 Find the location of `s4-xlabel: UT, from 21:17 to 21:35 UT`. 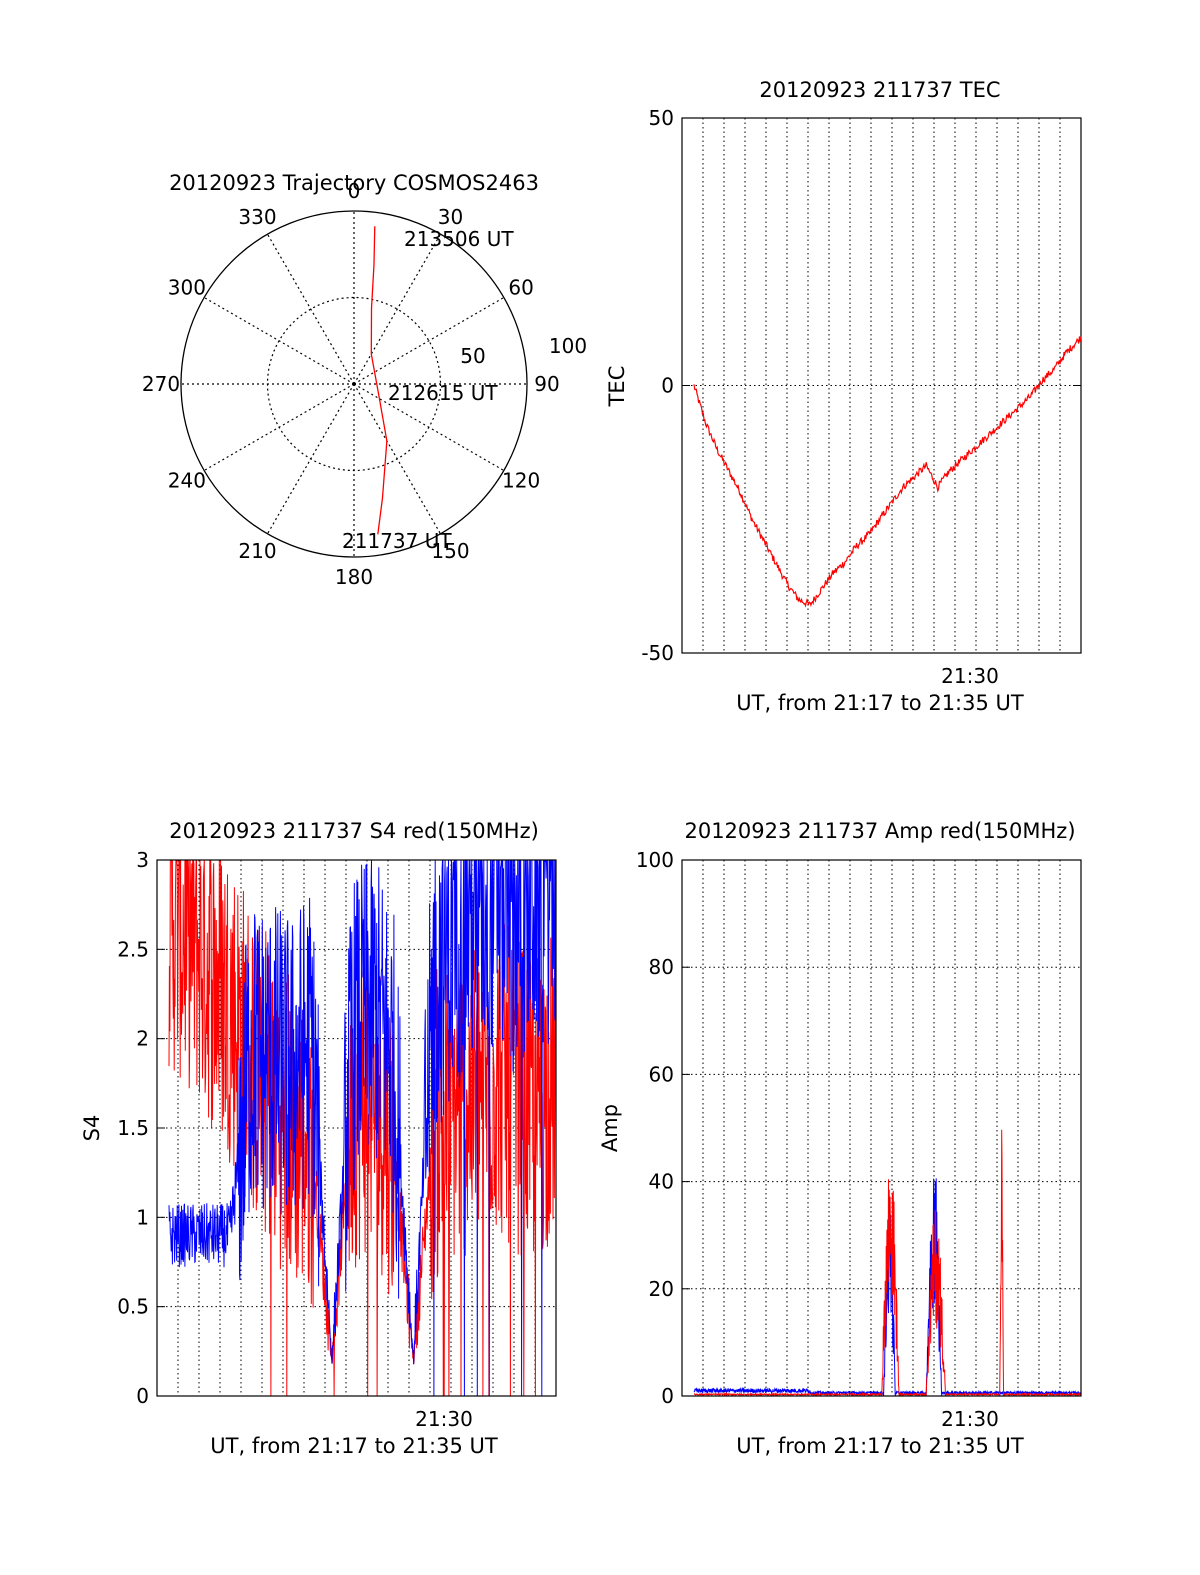

s4-xlabel: UT, from 21:17 to 21:35 UT is located at coordinates (354, 1446).